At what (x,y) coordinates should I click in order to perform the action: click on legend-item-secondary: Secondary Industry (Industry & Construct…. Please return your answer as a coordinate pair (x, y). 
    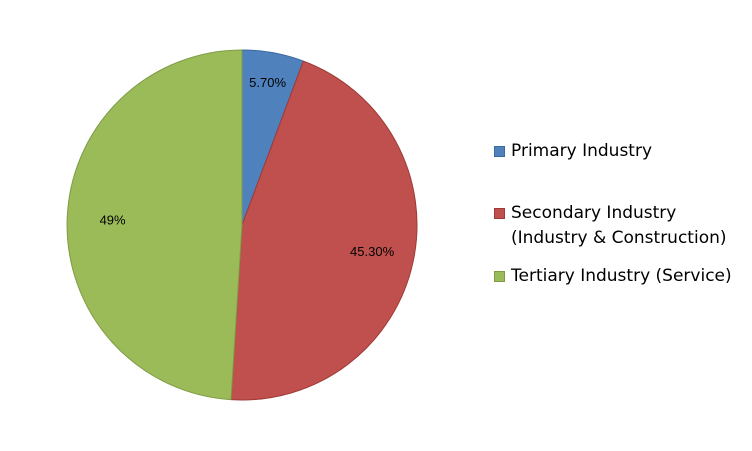
    Looking at the image, I should click on (610, 226).